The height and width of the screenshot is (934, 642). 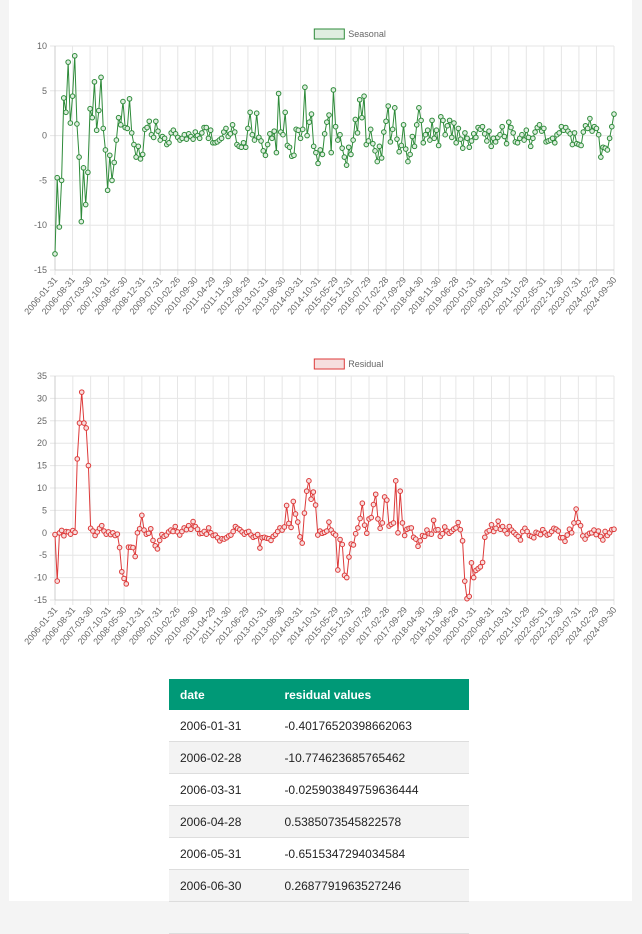 I want to click on cell-residual-value: 0.2687791963527246, so click(x=371, y=885).